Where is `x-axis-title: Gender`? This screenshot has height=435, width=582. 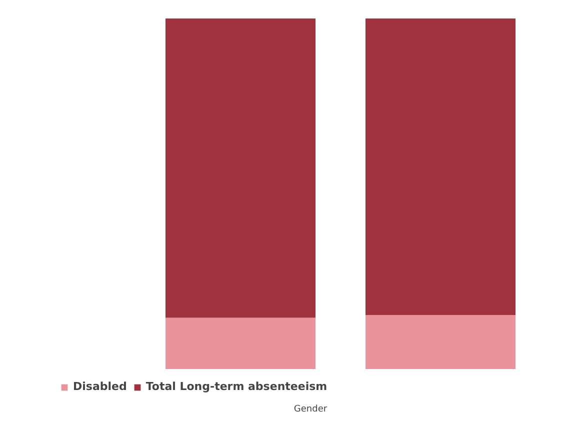 x-axis-title: Gender is located at coordinates (311, 409).